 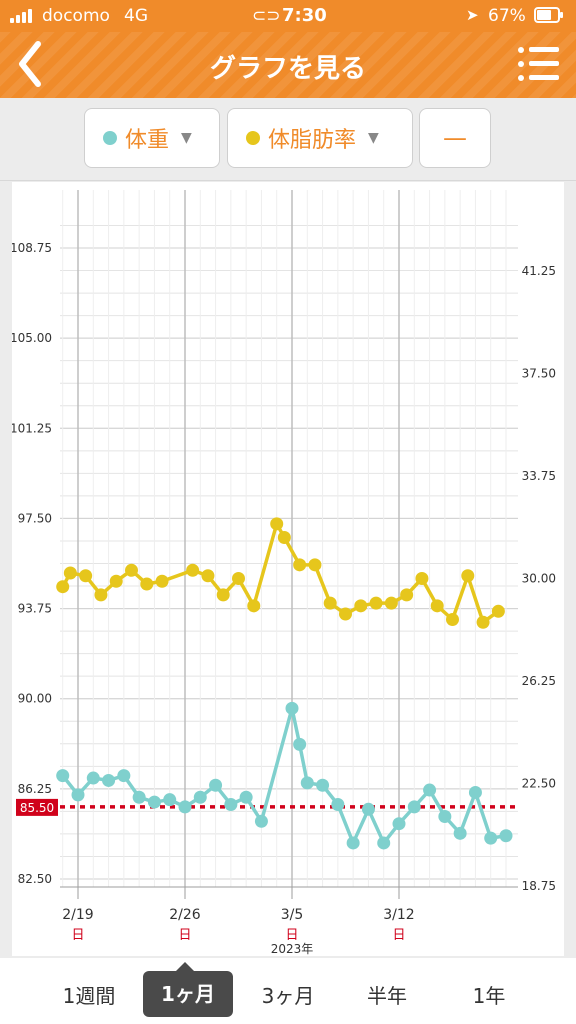 I want to click on period-half-year: 半年, so click(x=387, y=996).